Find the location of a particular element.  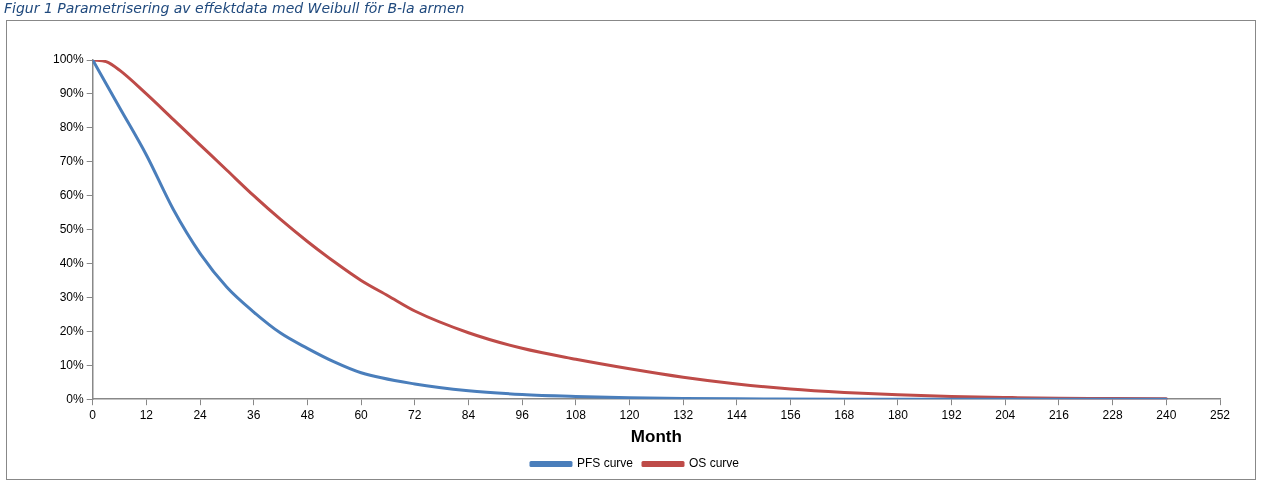

x-tick-label: 156 is located at coordinates (790, 414).